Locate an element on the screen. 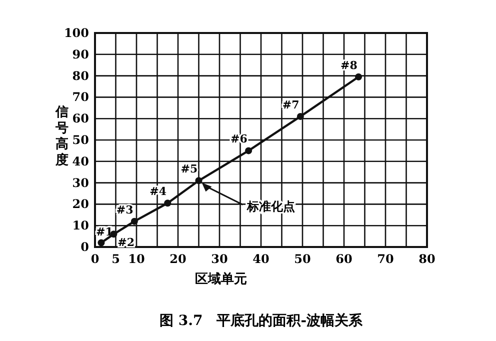 This screenshot has width=496, height=341. y-tick-label: 70 is located at coordinates (80, 97).